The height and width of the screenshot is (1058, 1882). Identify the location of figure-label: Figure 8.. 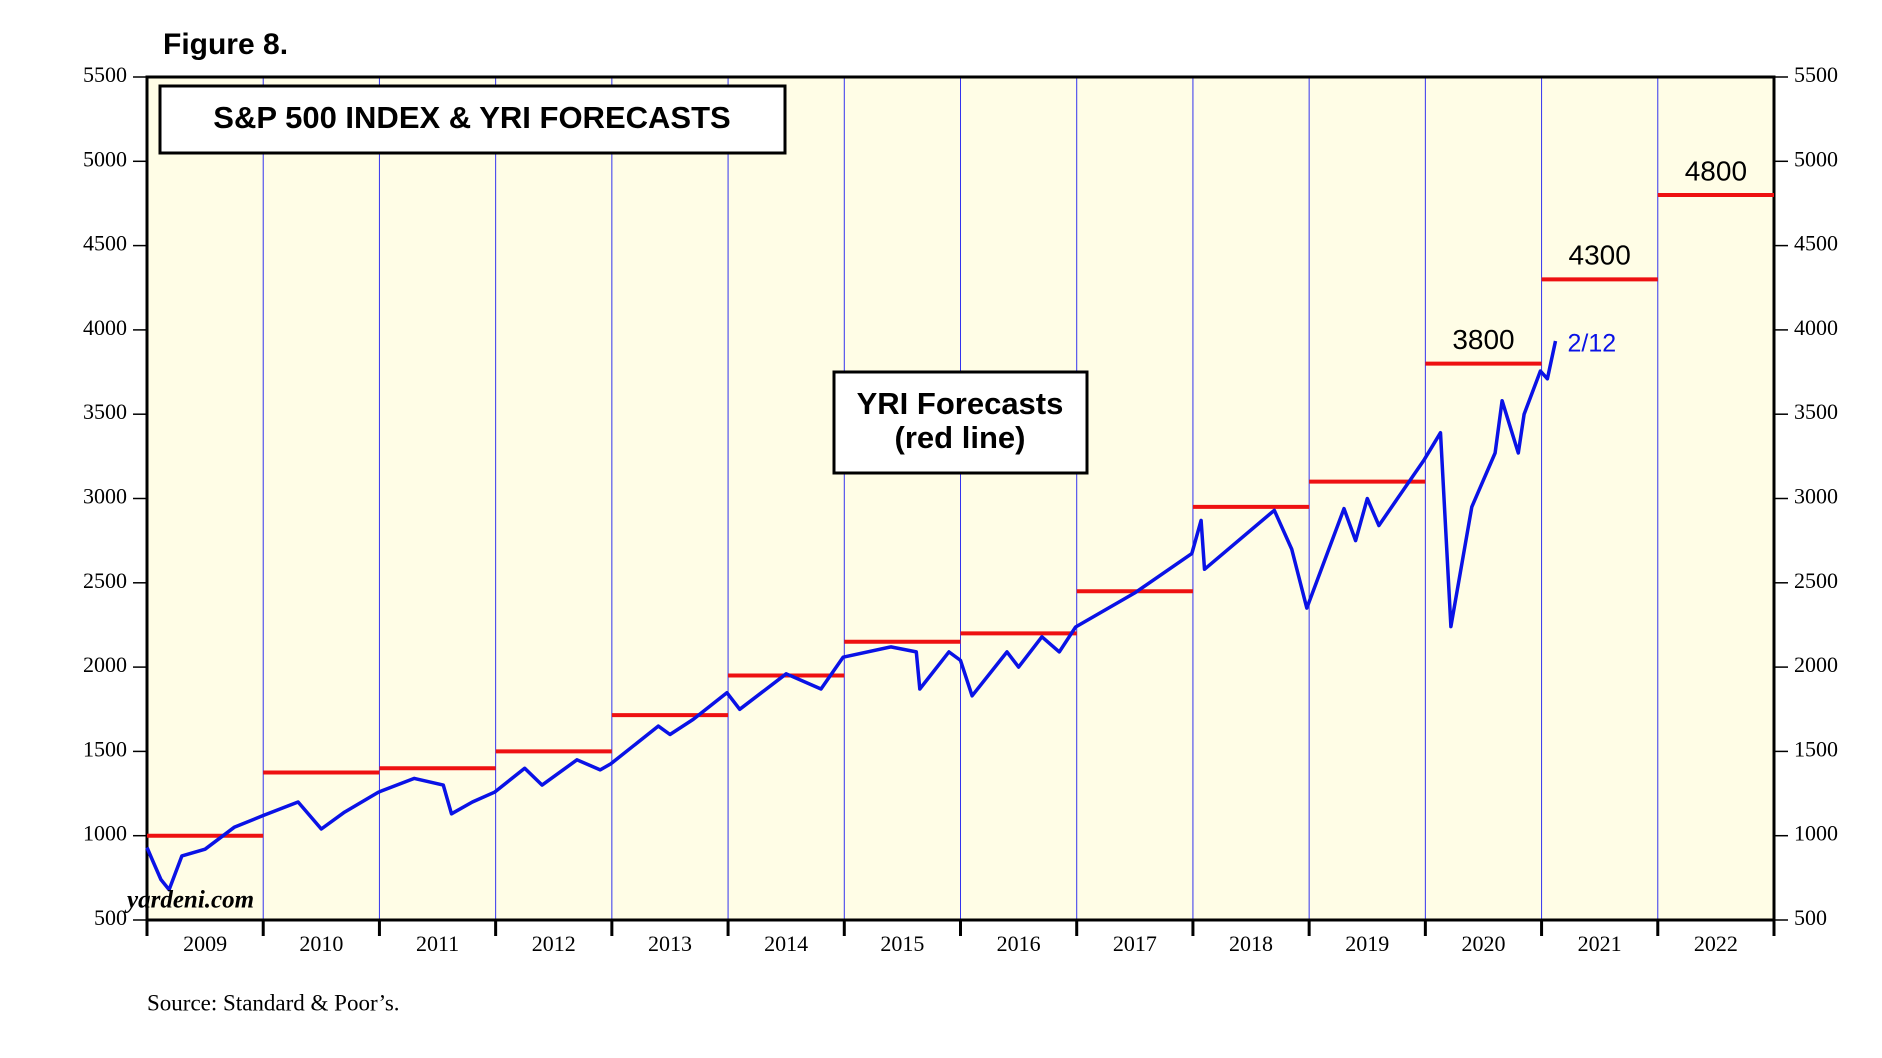
(225, 44).